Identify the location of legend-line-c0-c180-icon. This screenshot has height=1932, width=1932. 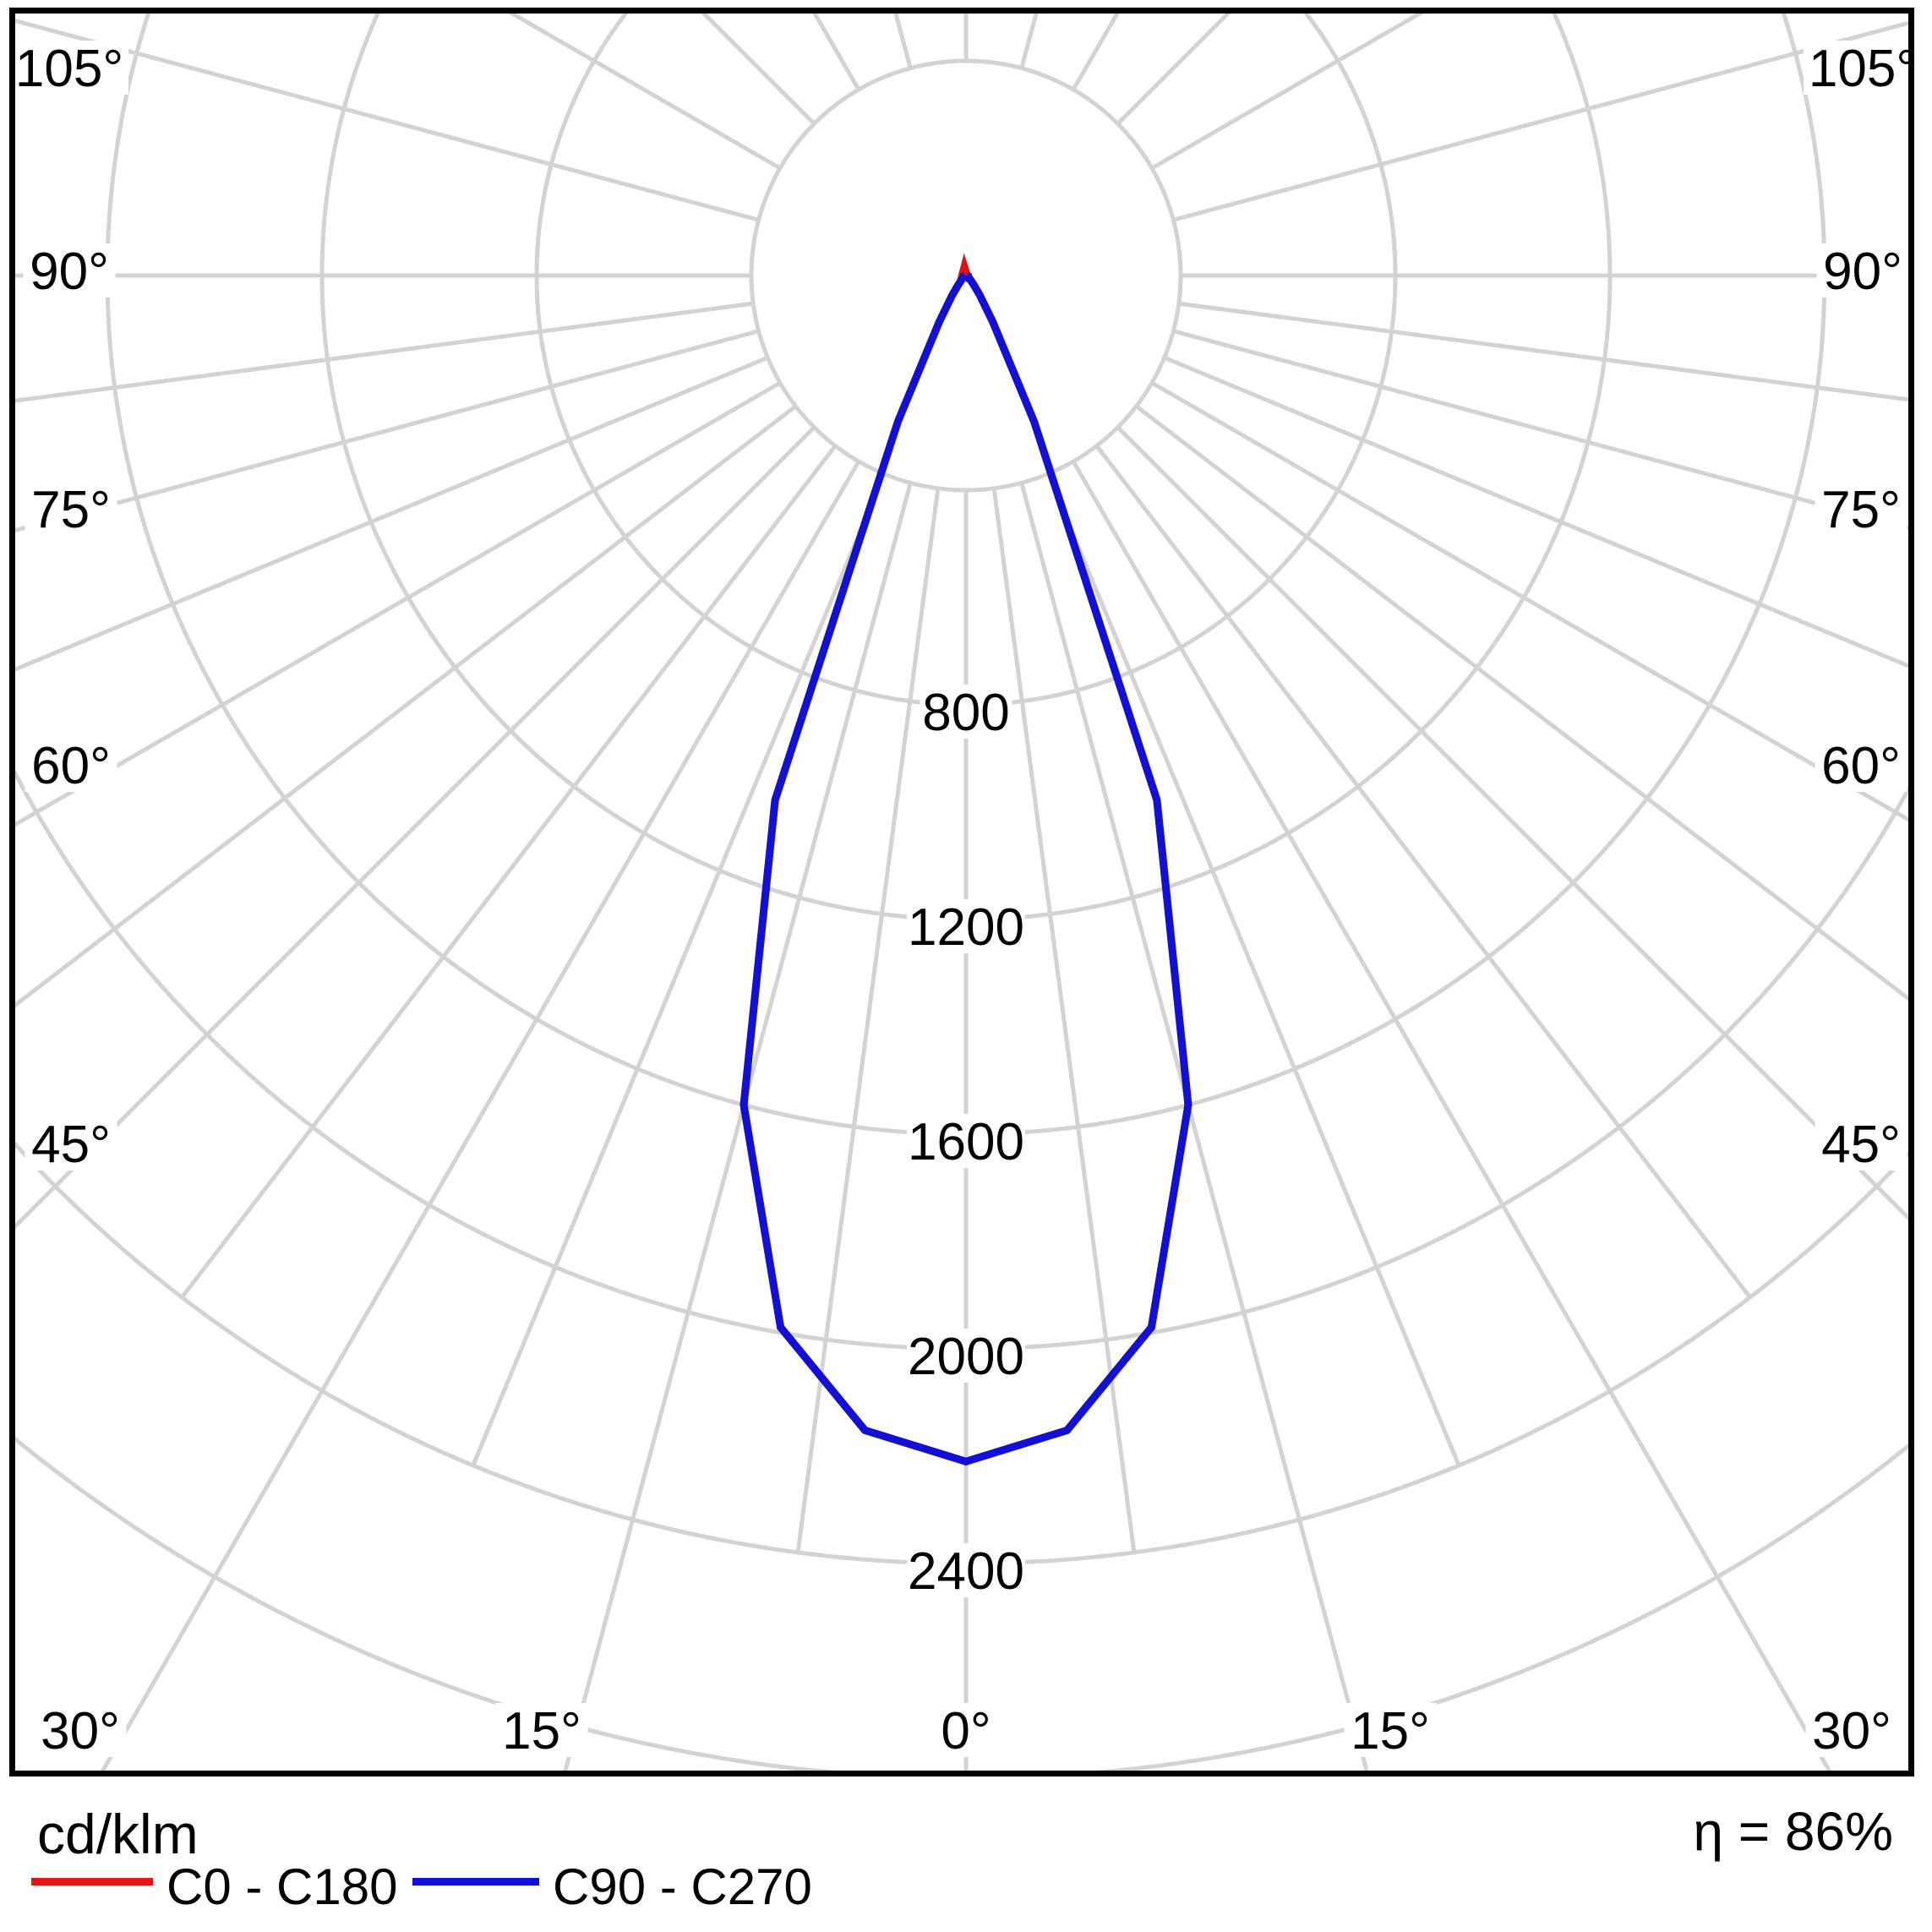
(92, 1882).